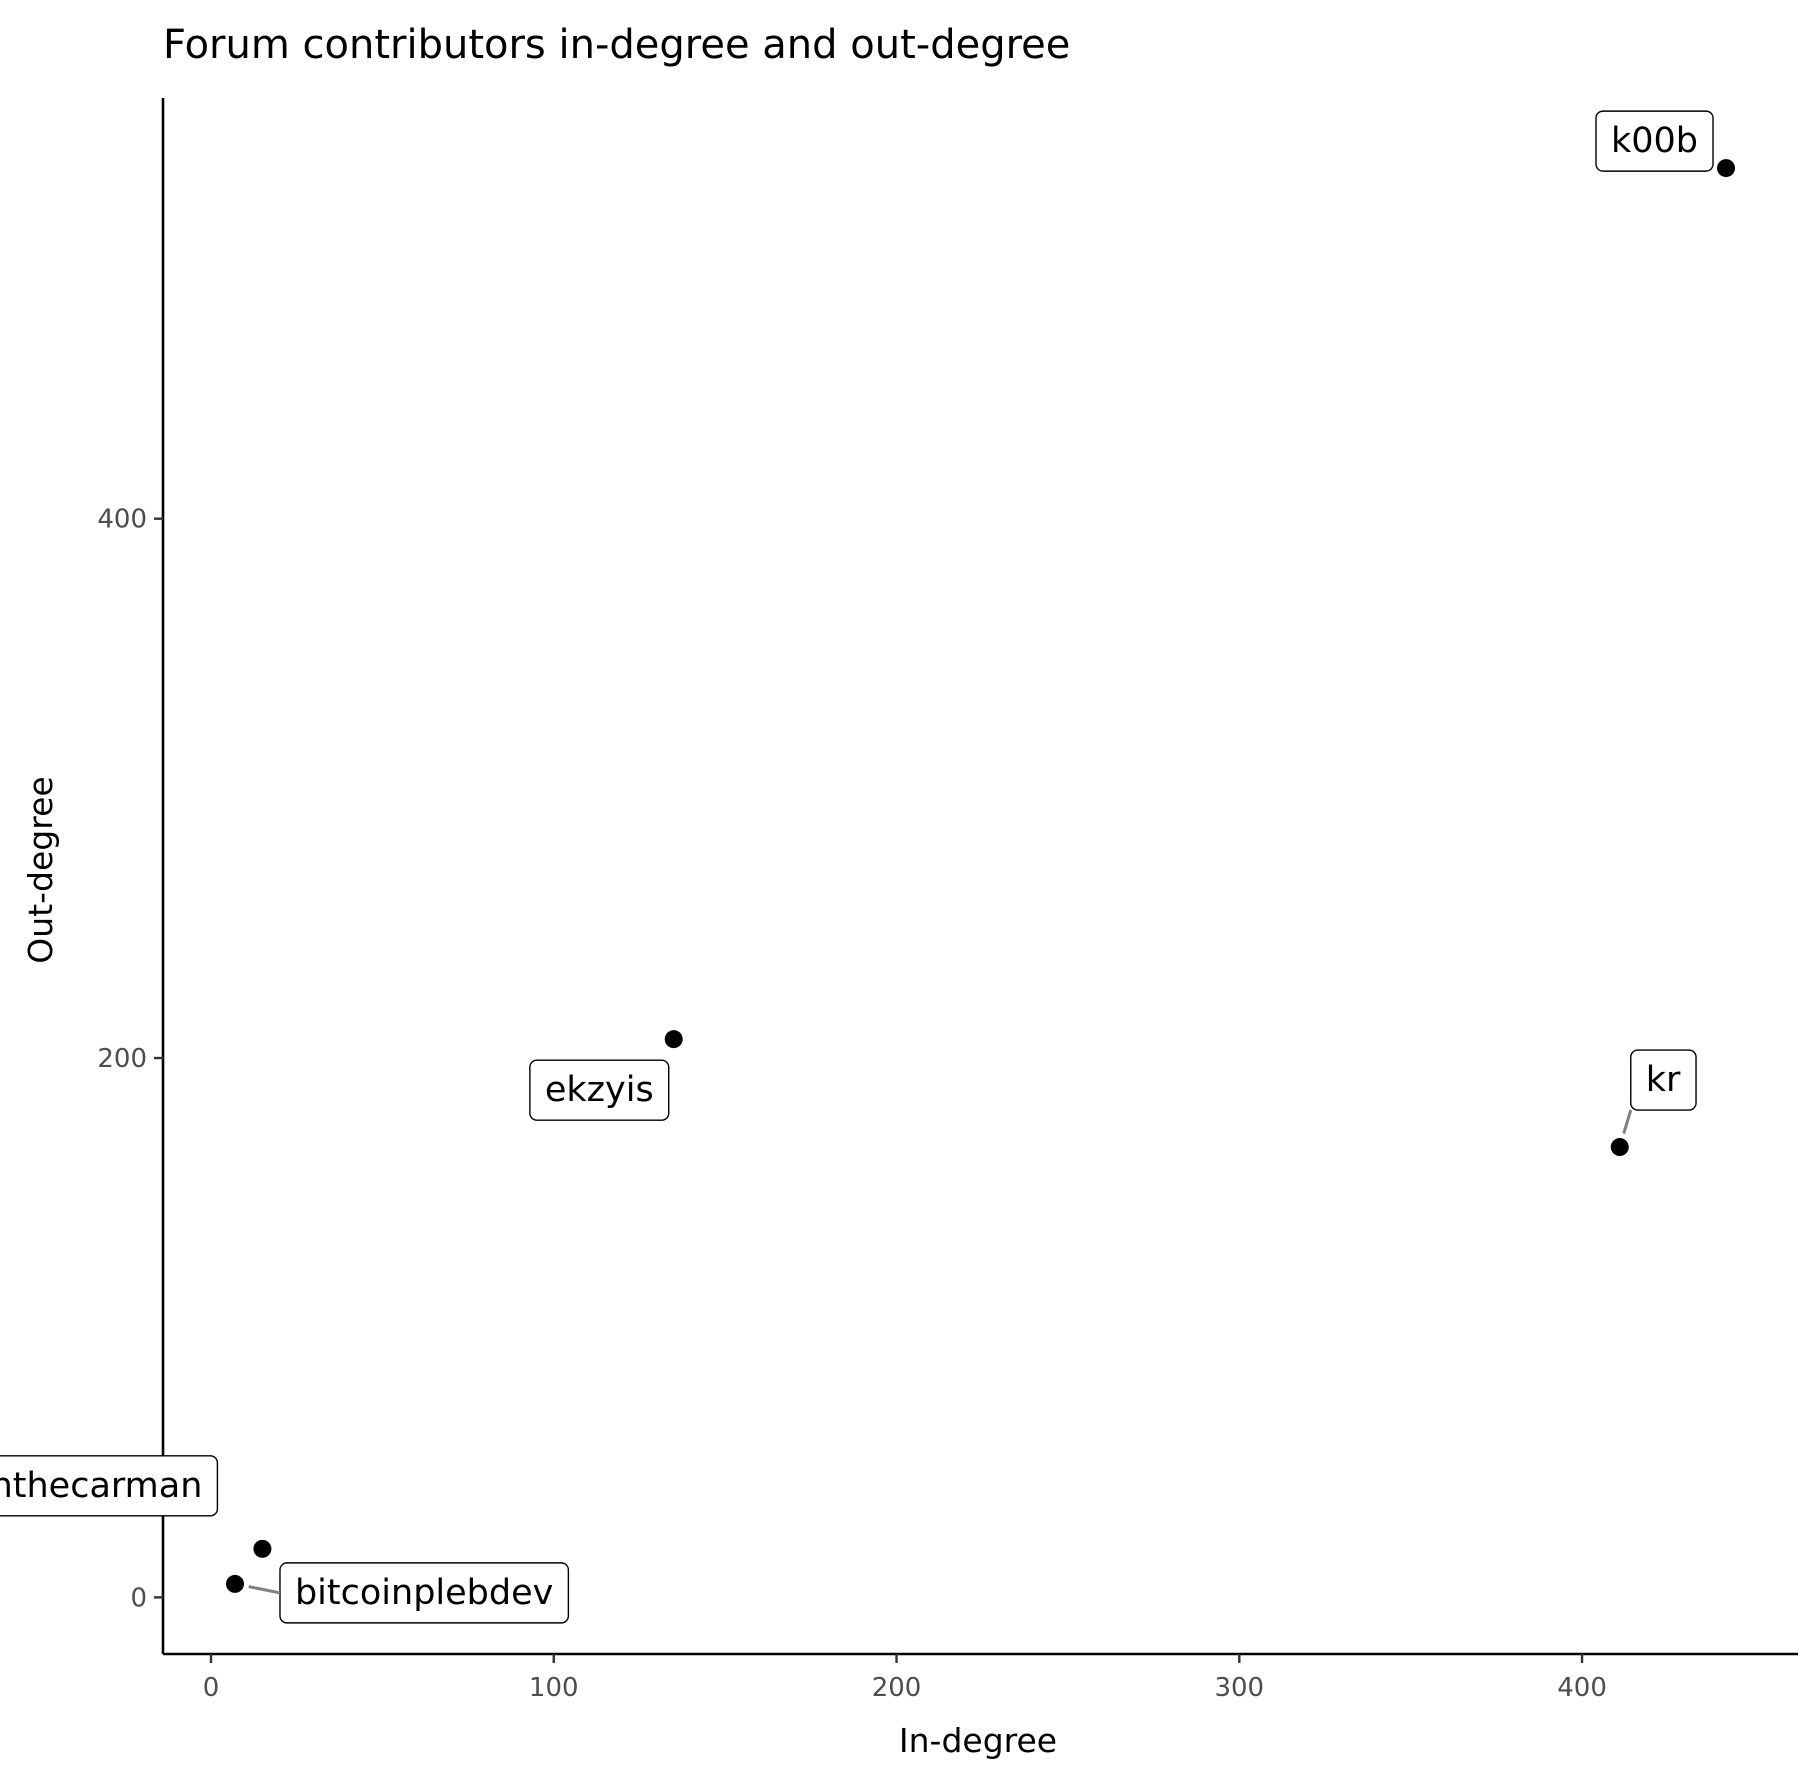 This screenshot has width=1812, height=1781. I want to click on x-tick-label: 0, so click(211, 1688).